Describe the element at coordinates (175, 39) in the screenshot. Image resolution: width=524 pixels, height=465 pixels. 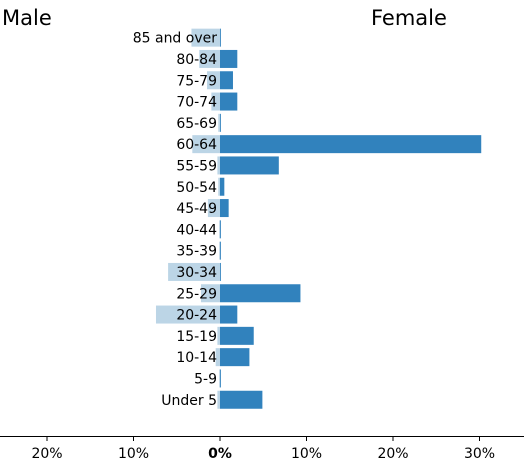
I see `category-label: 85 and over` at that location.